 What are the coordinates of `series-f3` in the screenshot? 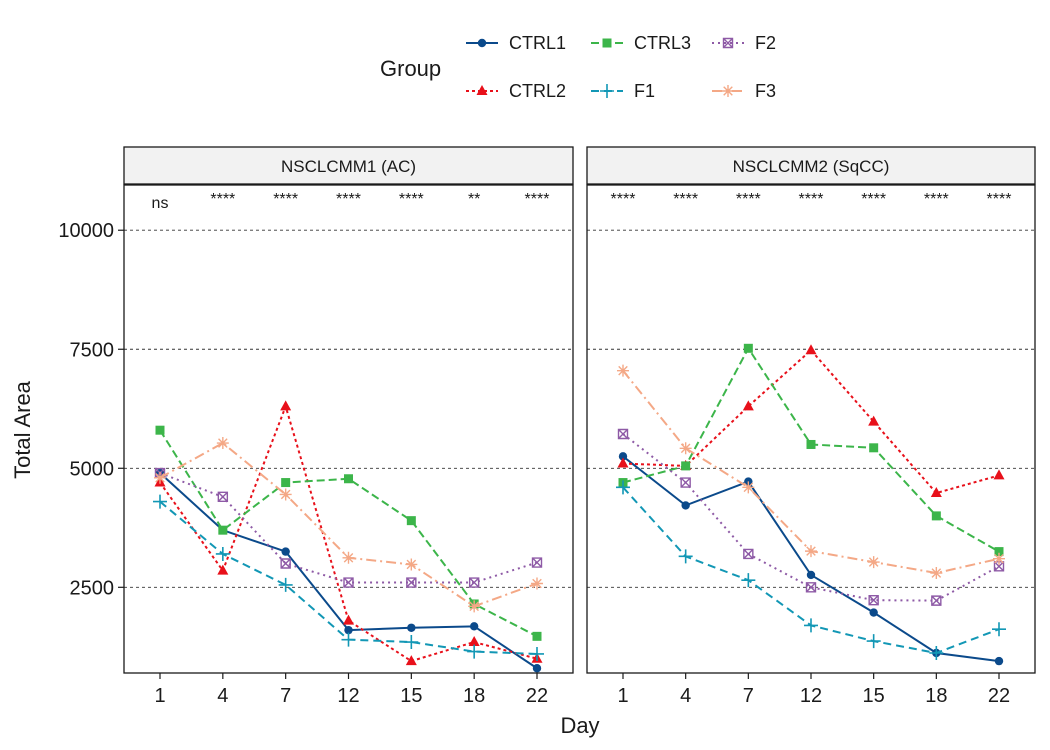 It's located at (811, 472).